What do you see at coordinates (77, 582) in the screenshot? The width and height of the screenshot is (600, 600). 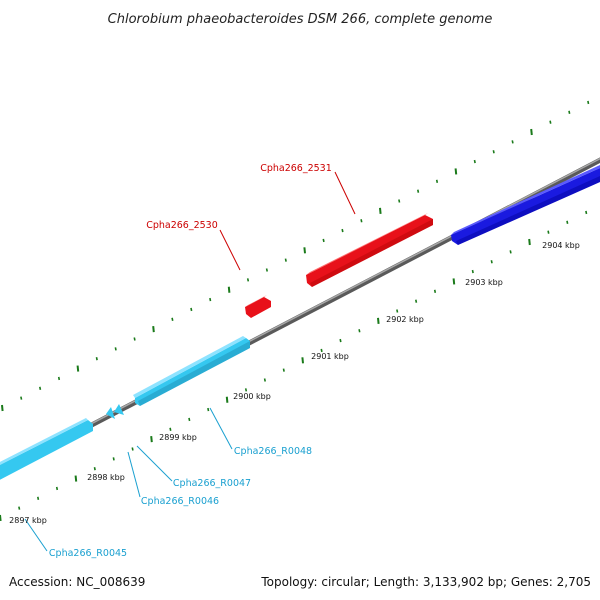 I see `accession-text: Accession: NC_008639` at bounding box center [77, 582].